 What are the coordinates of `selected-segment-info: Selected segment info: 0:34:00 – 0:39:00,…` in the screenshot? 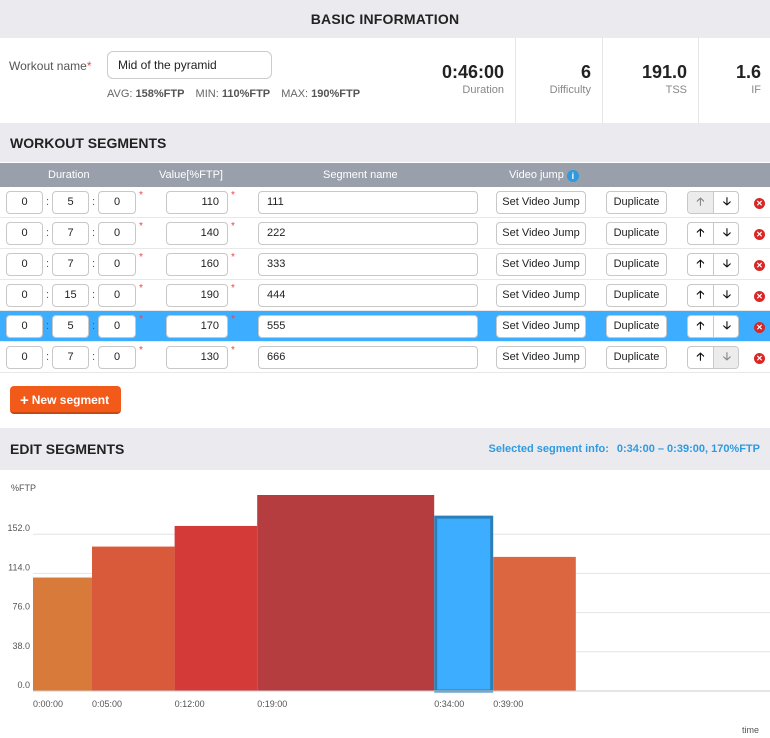 It's located at (624, 449).